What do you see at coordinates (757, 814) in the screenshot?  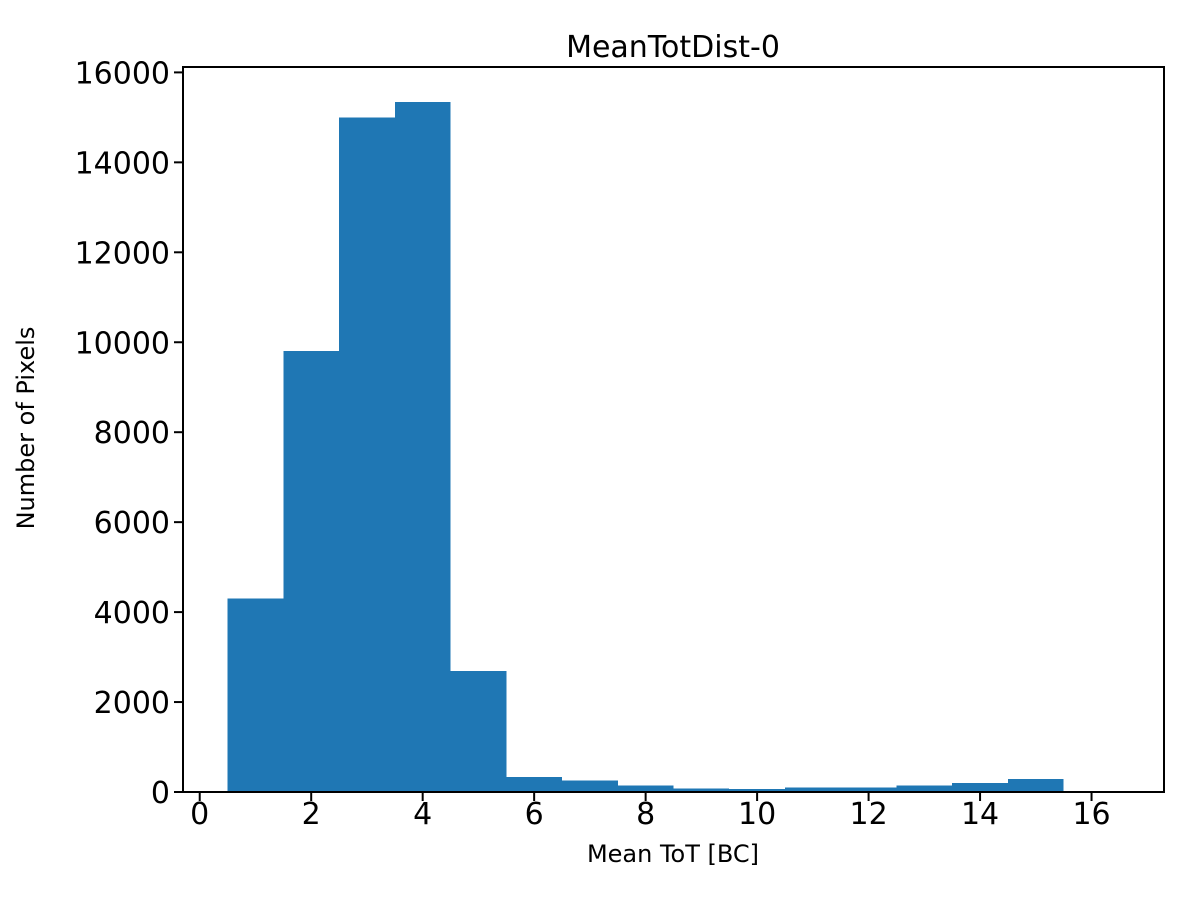 I see `x-tick-label: 10` at bounding box center [757, 814].